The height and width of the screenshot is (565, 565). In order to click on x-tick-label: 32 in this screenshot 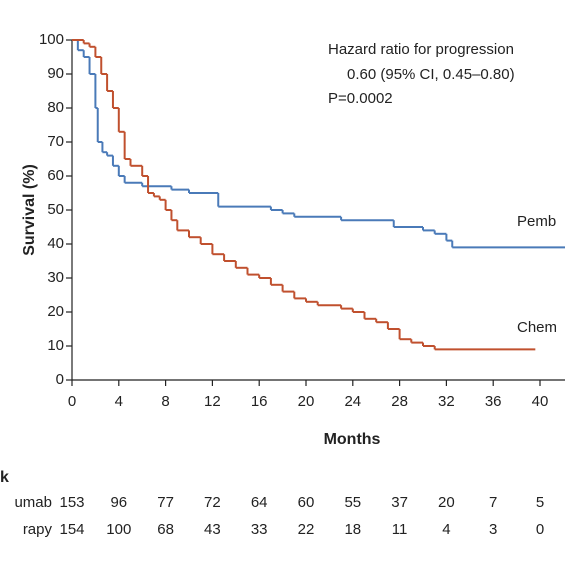, I will do `click(446, 401)`.